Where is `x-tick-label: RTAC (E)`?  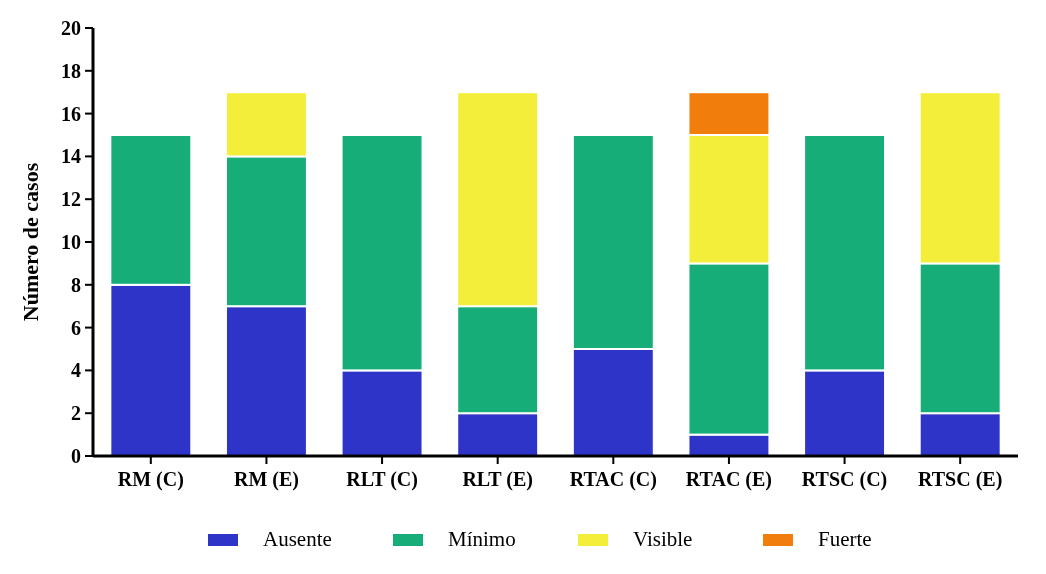
x-tick-label: RTAC (E) is located at coordinates (729, 479).